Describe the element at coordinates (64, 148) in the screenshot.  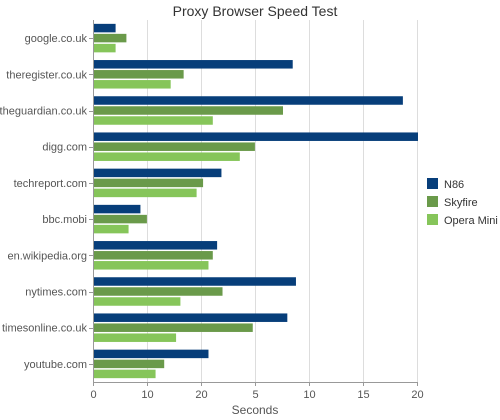
I see `category-label: digg.com` at that location.